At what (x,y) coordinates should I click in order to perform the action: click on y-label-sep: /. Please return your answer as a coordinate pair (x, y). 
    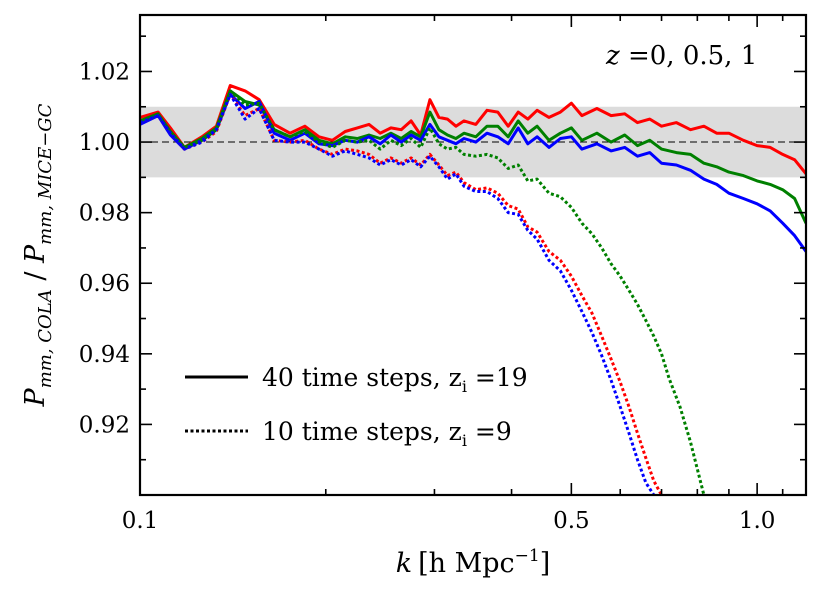
    Looking at the image, I should click on (35, 276).